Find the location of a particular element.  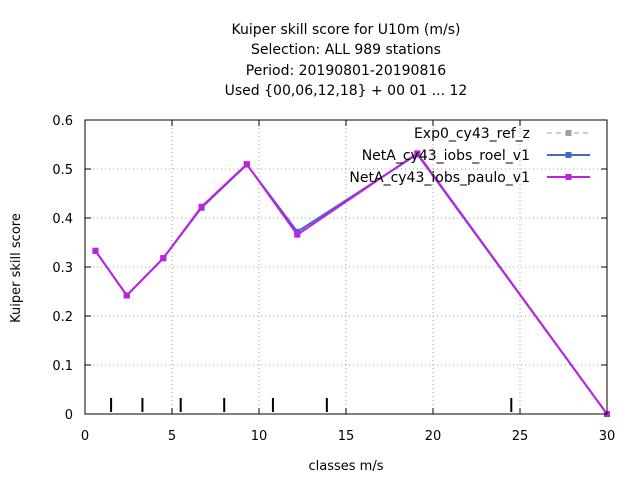

legend-item: NetA_cy43_iobs_paulo_v1 is located at coordinates (469, 178).